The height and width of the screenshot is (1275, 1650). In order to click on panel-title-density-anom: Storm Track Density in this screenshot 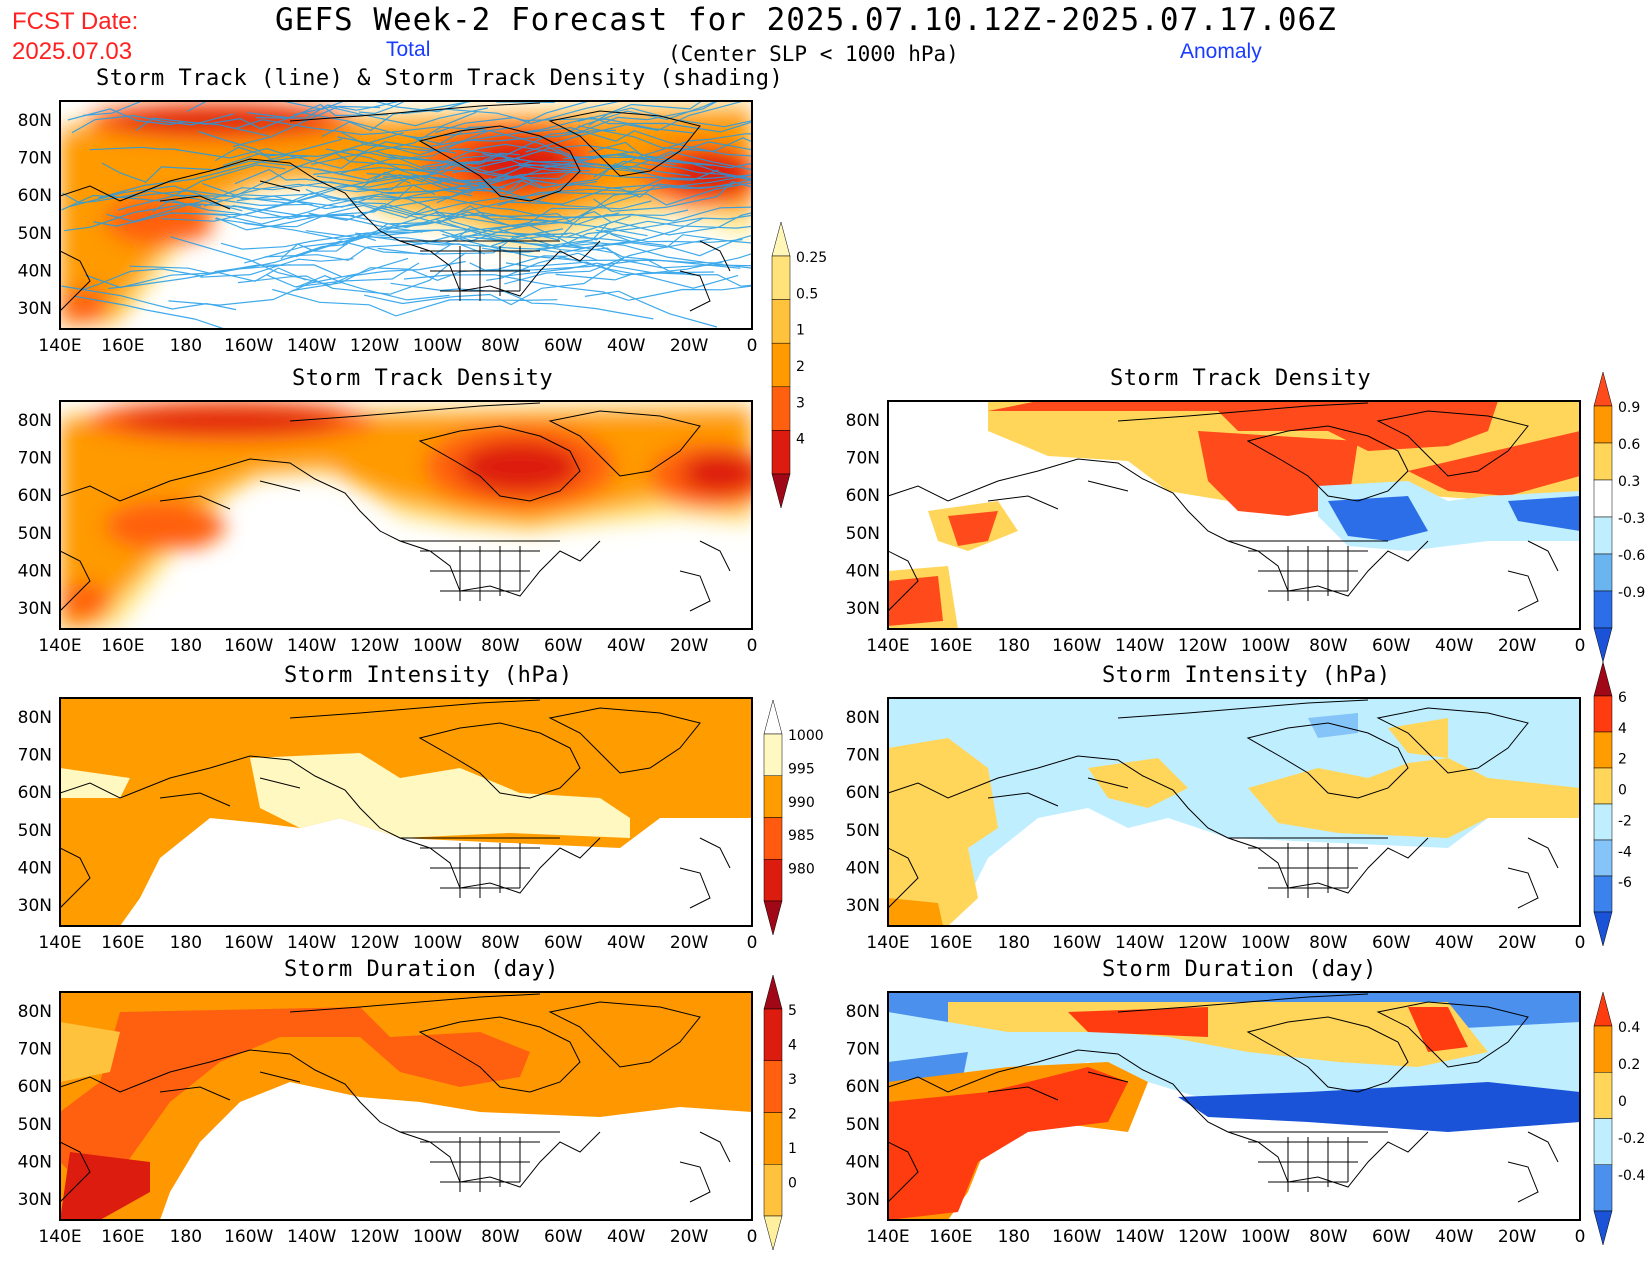, I will do `click(1241, 378)`.